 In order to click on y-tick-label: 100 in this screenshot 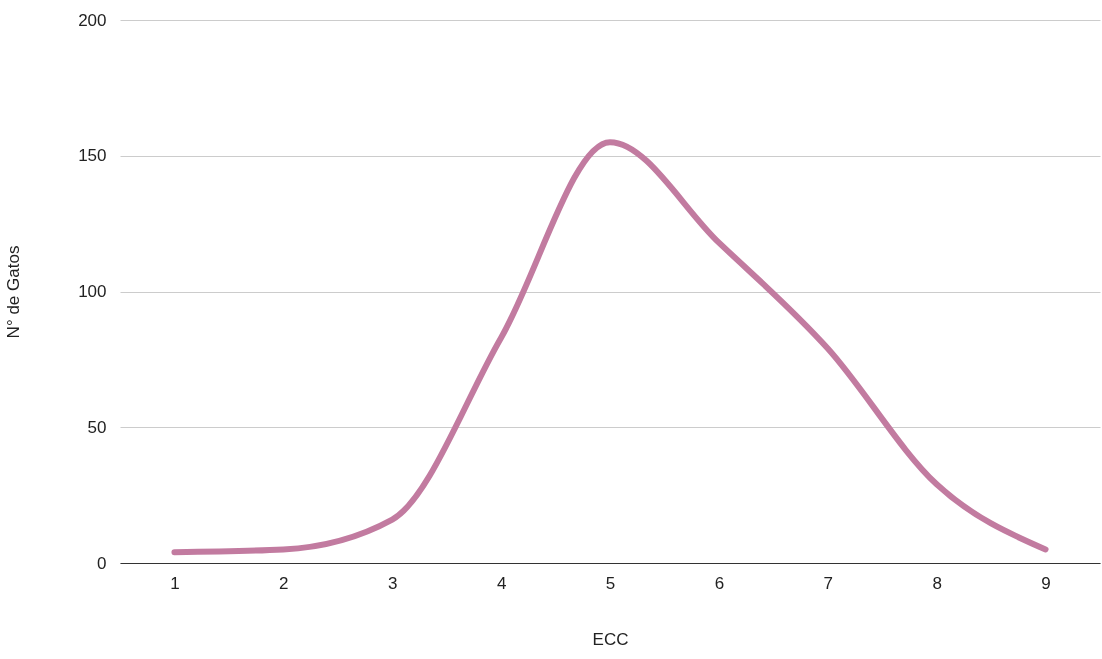, I will do `click(92, 291)`.